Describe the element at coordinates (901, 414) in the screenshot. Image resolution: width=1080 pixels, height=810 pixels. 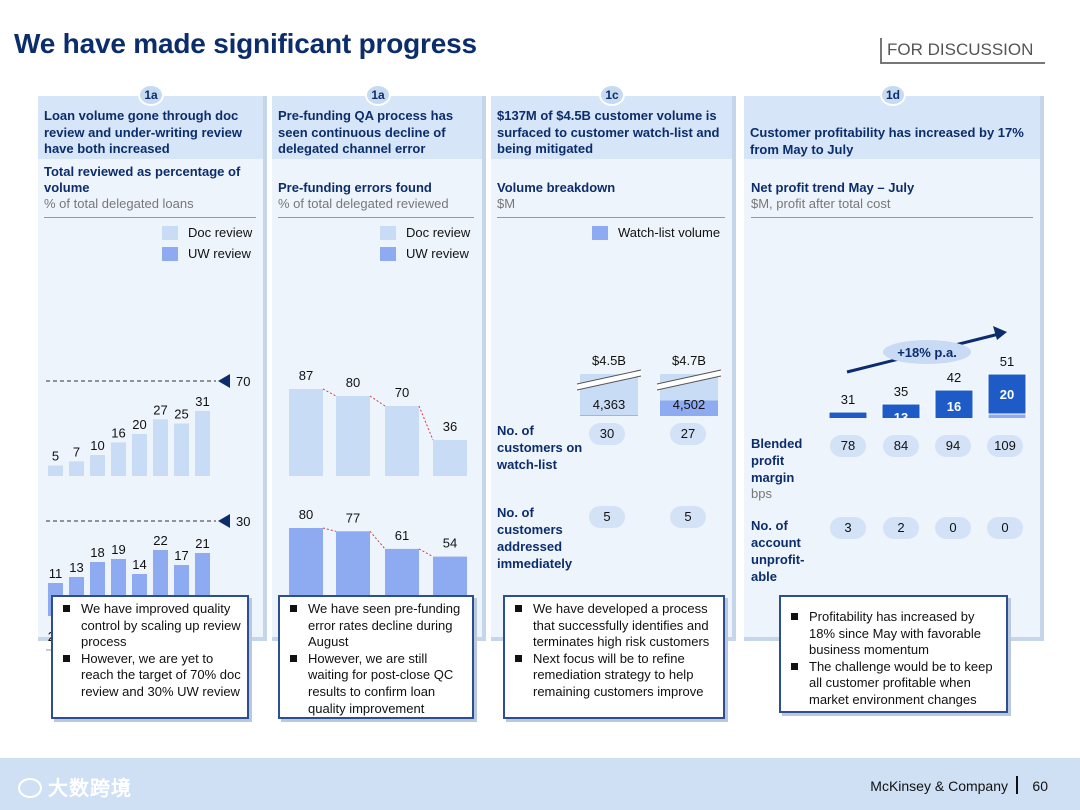
I see `profit-top-value: 13` at that location.